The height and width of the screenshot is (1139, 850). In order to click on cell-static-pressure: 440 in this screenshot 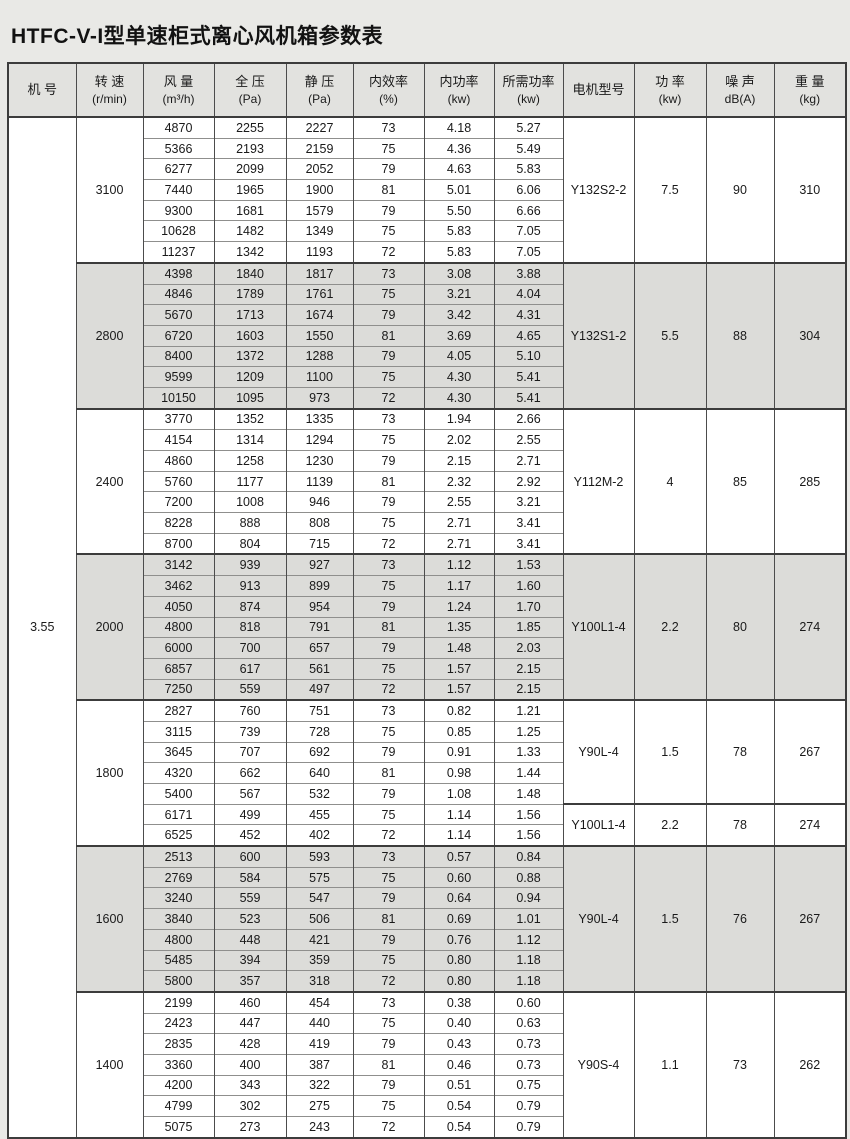, I will do `click(319, 1023)`.